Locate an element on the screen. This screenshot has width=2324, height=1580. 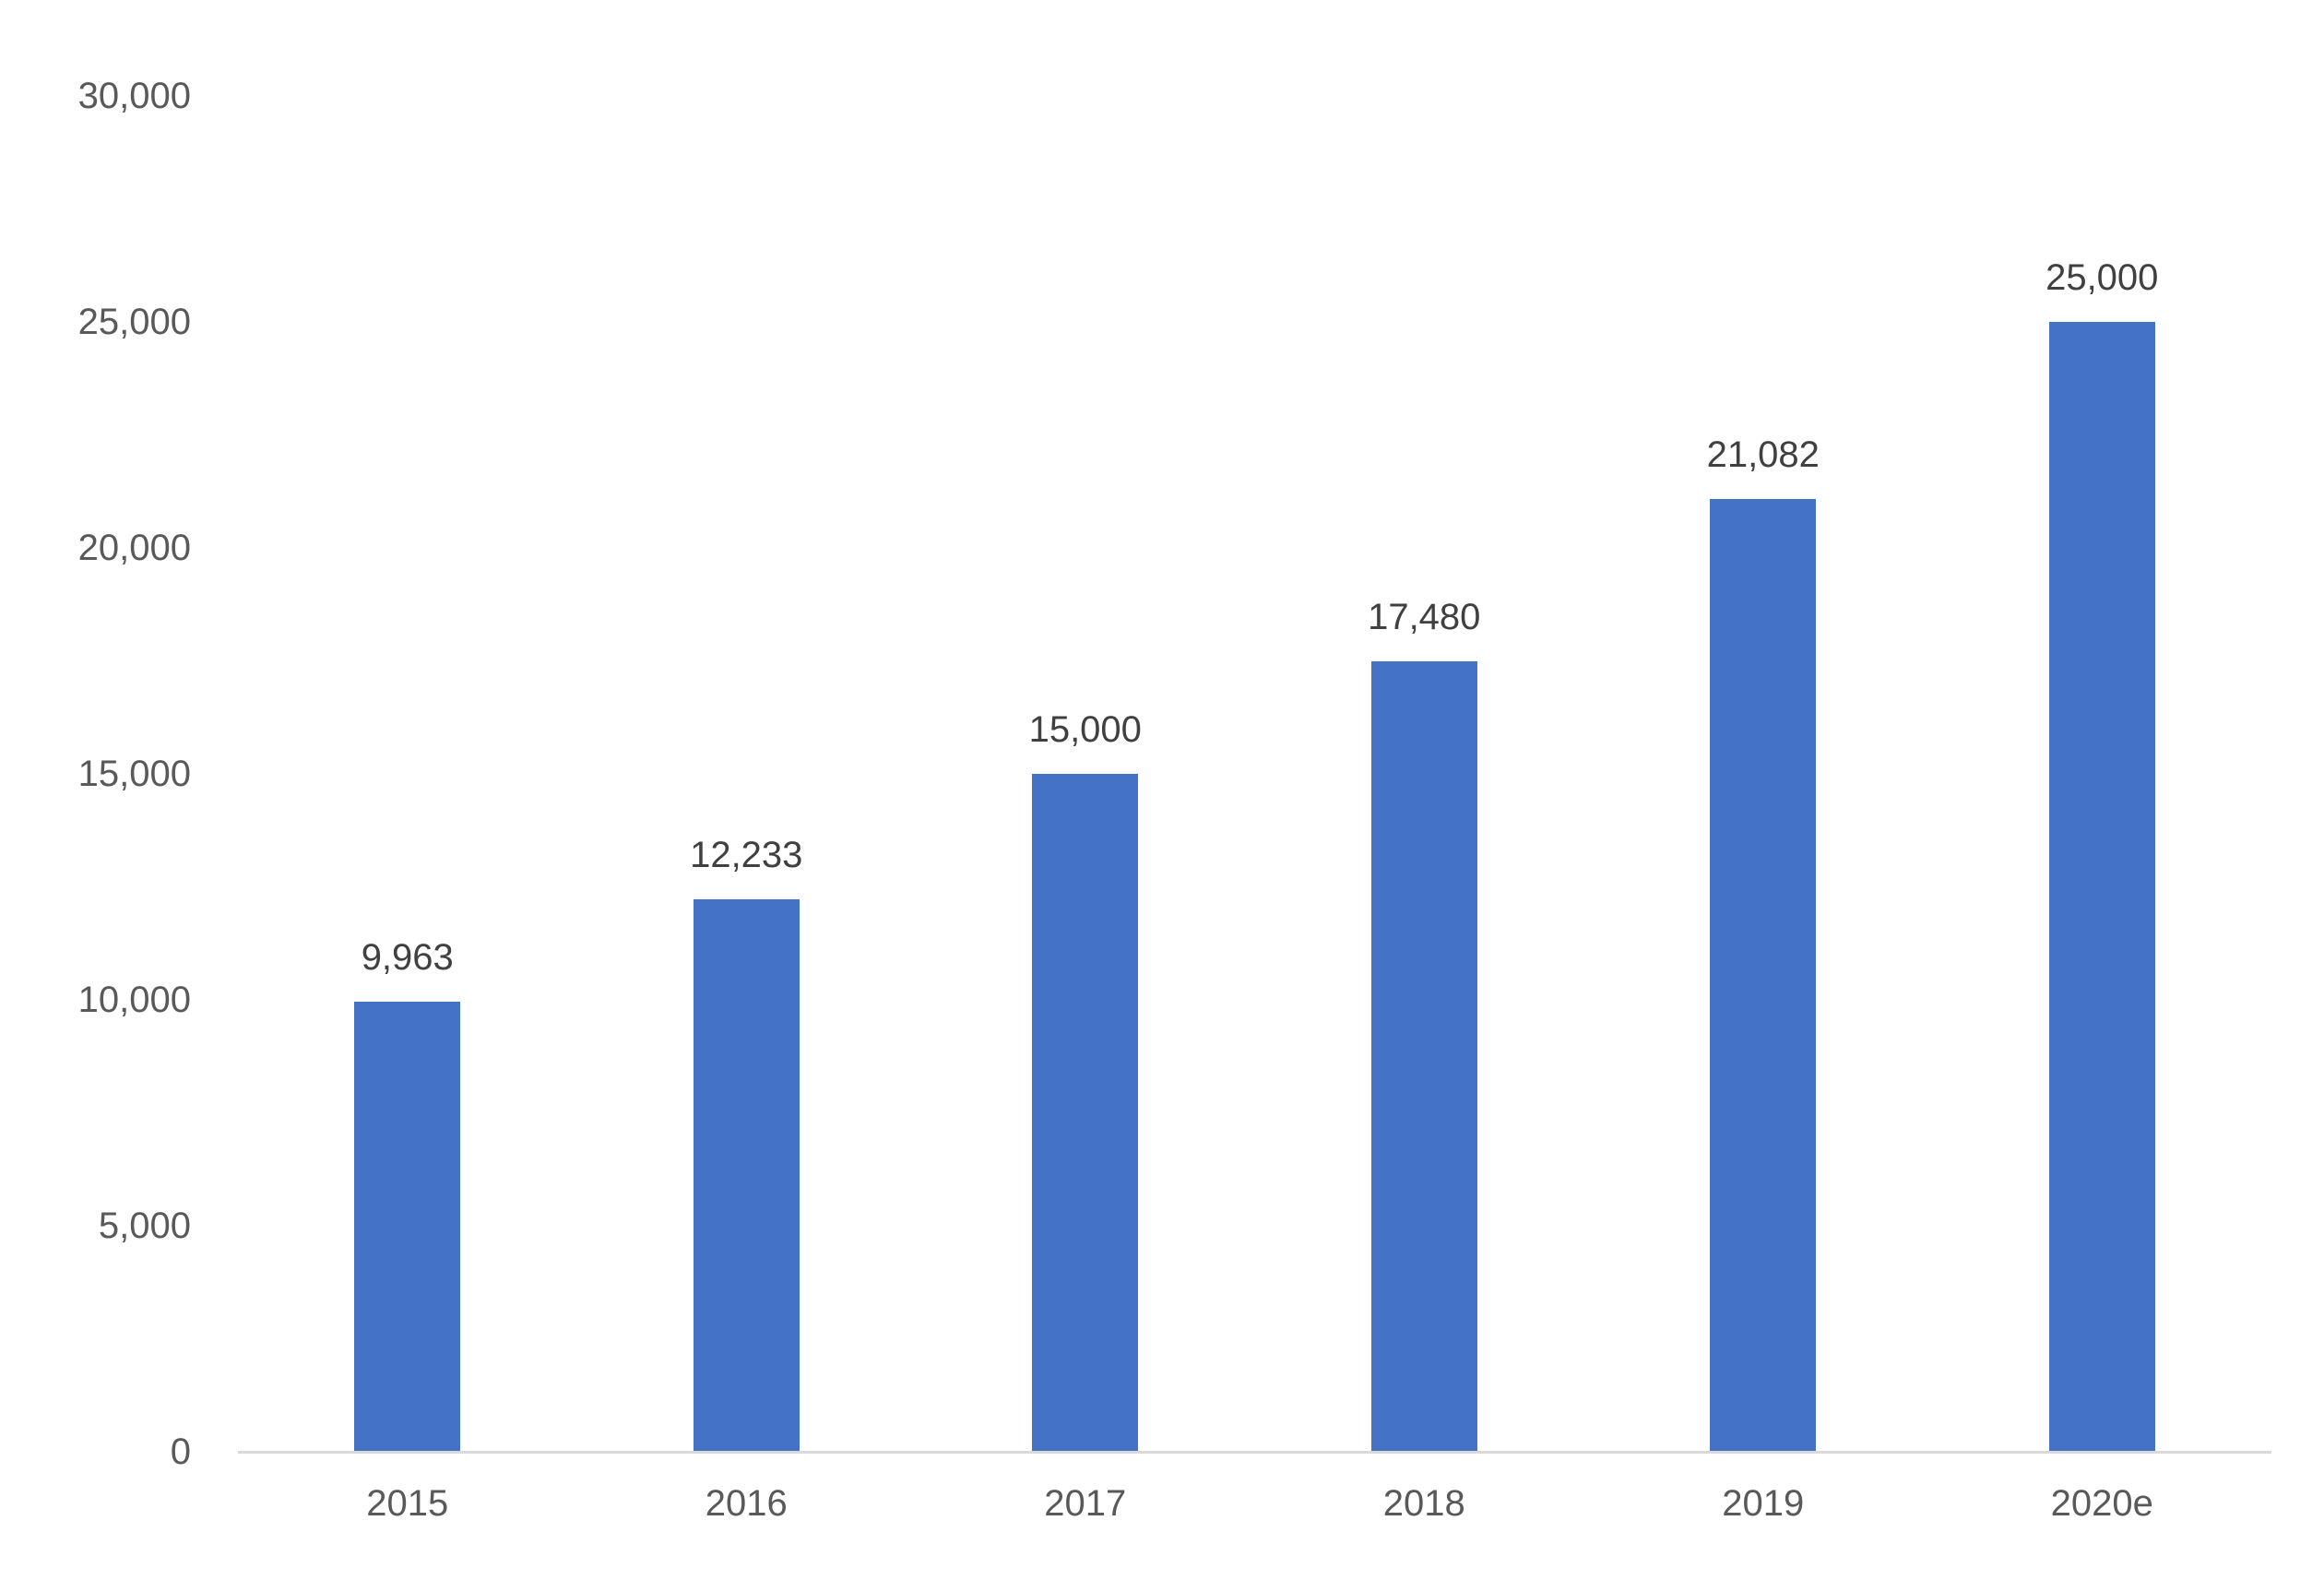
bar-value-label: 9,963 is located at coordinates (407, 957).